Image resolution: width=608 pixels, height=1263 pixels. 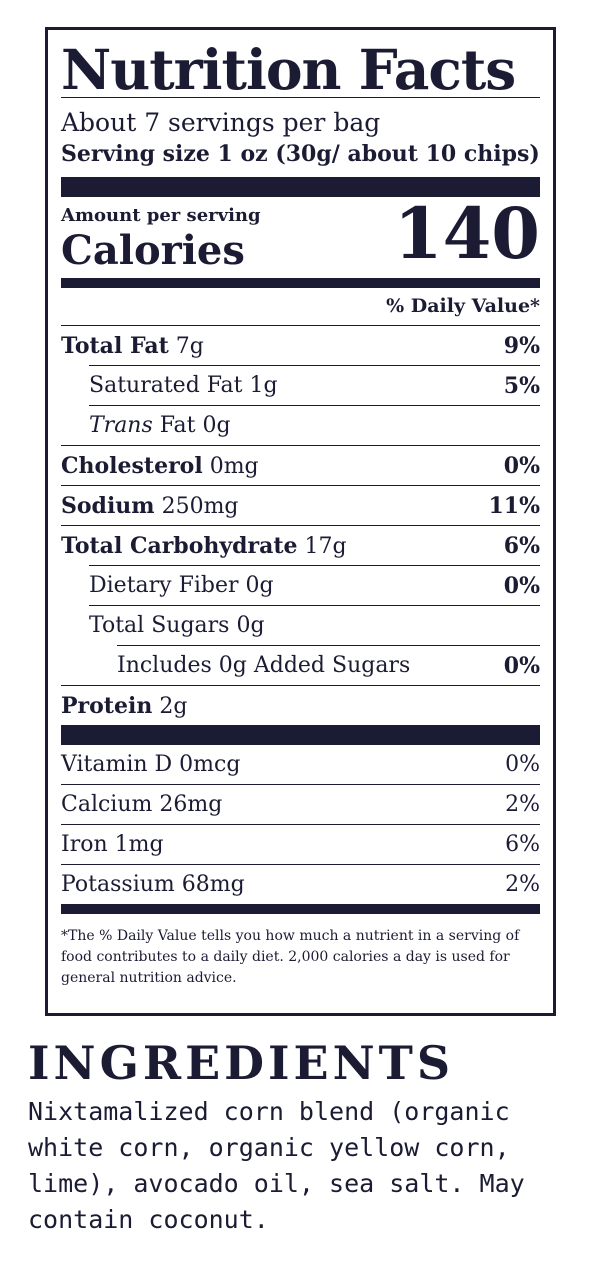 What do you see at coordinates (314, 625) in the screenshot?
I see `nutrient-row-total-sugars: Total Sugars 0g` at bounding box center [314, 625].